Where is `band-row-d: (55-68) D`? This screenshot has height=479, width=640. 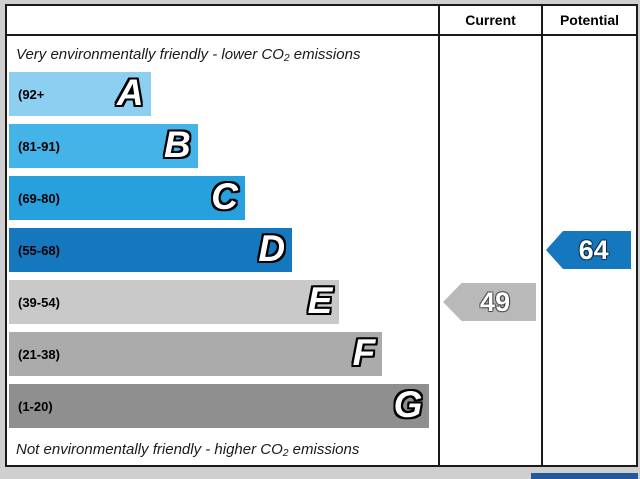 band-row-d: (55-68) D is located at coordinates (223, 250).